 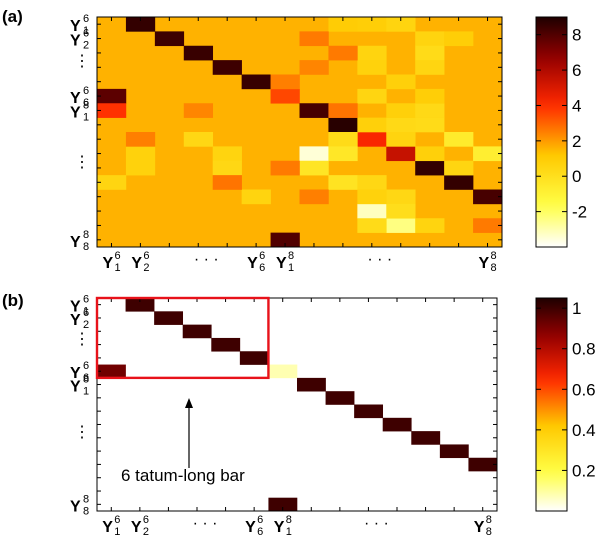 I want to click on colorbar-tick-label: 4, so click(x=576, y=105).